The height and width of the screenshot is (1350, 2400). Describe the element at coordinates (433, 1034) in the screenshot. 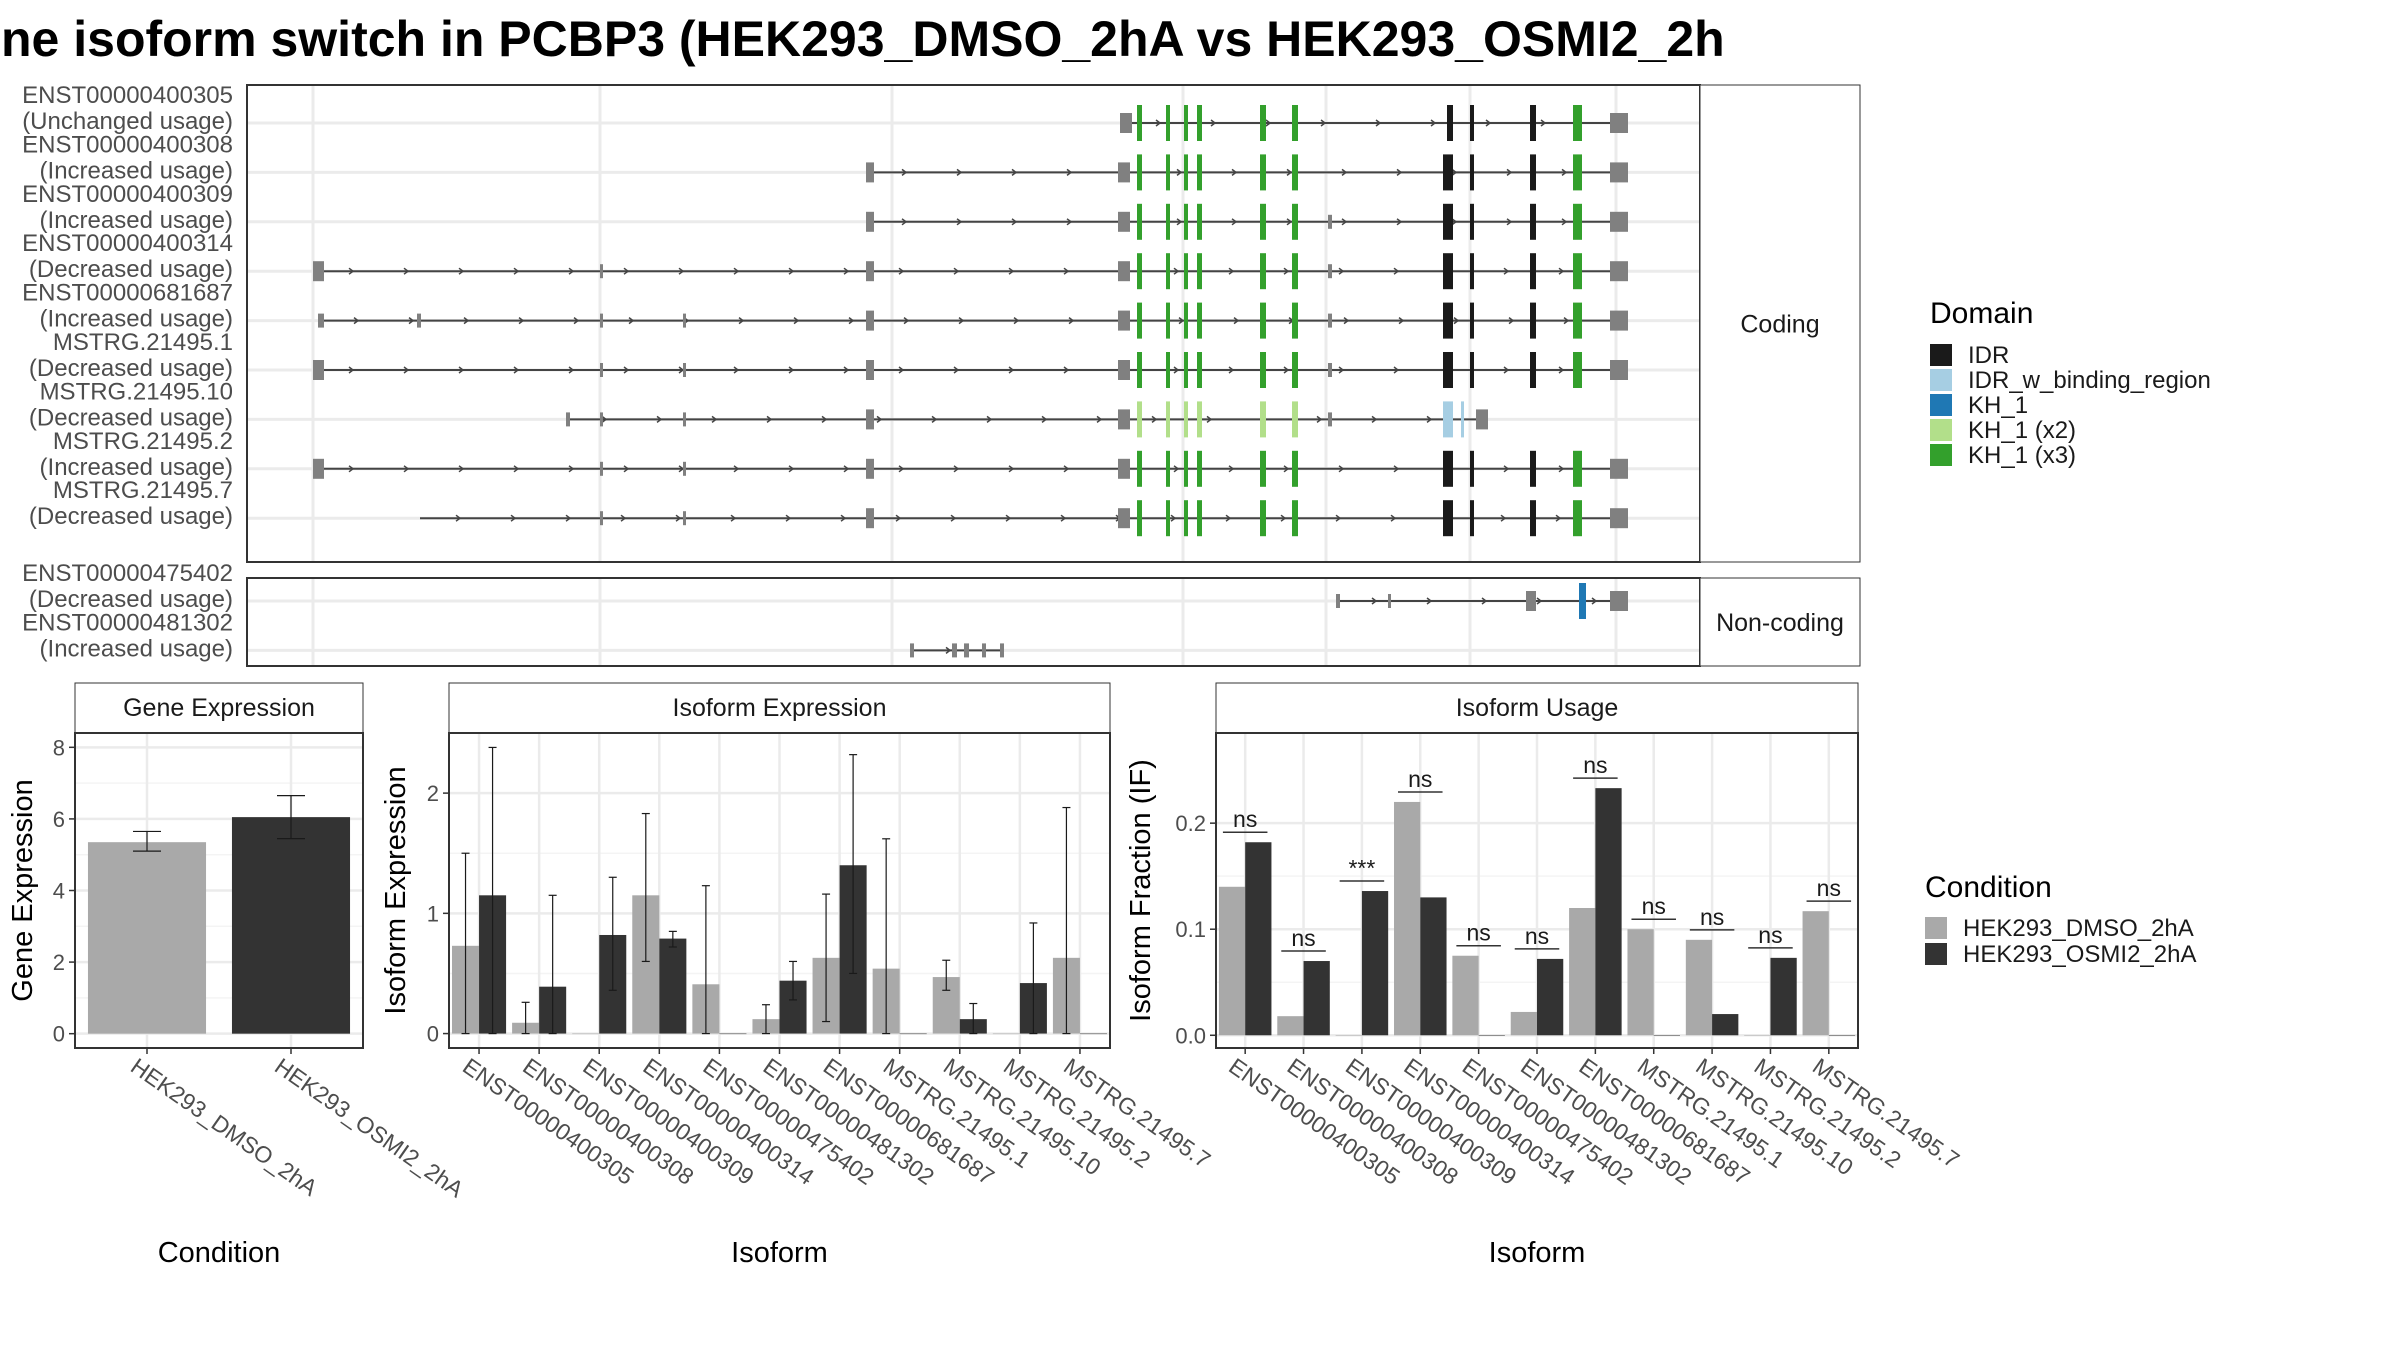

I see `y-tick-label: 0` at that location.